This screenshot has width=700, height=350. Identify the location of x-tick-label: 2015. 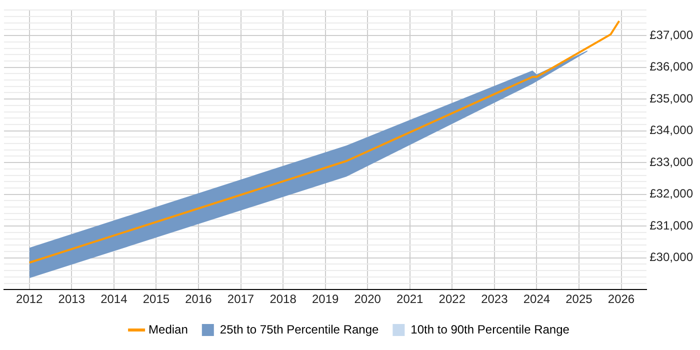
(156, 299).